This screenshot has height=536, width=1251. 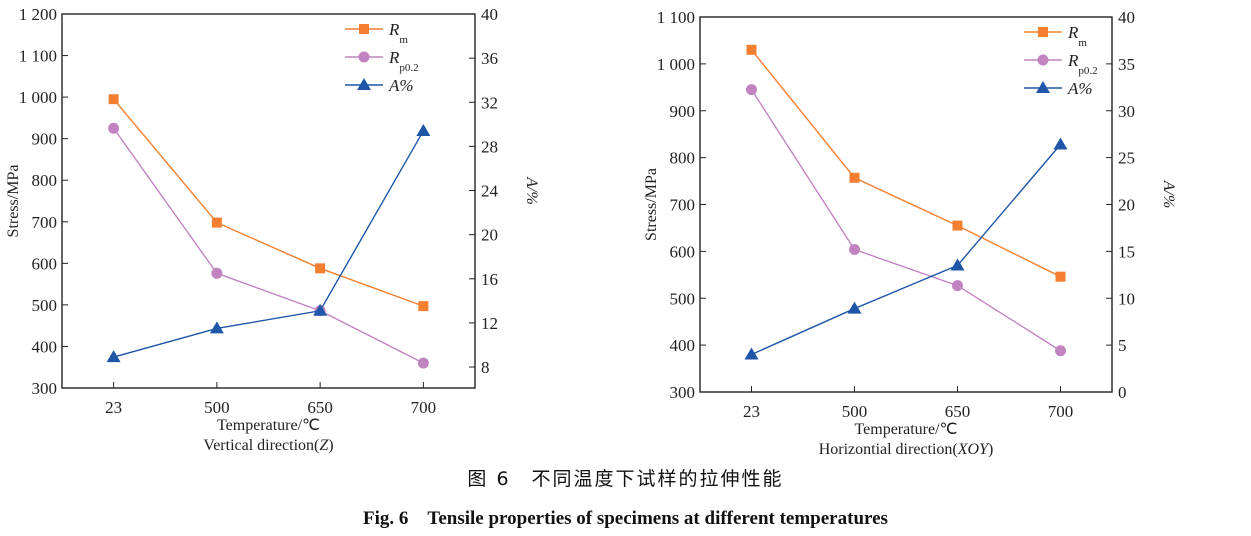 I want to click on subtitle-part: Horizontial direction(, so click(x=888, y=449).